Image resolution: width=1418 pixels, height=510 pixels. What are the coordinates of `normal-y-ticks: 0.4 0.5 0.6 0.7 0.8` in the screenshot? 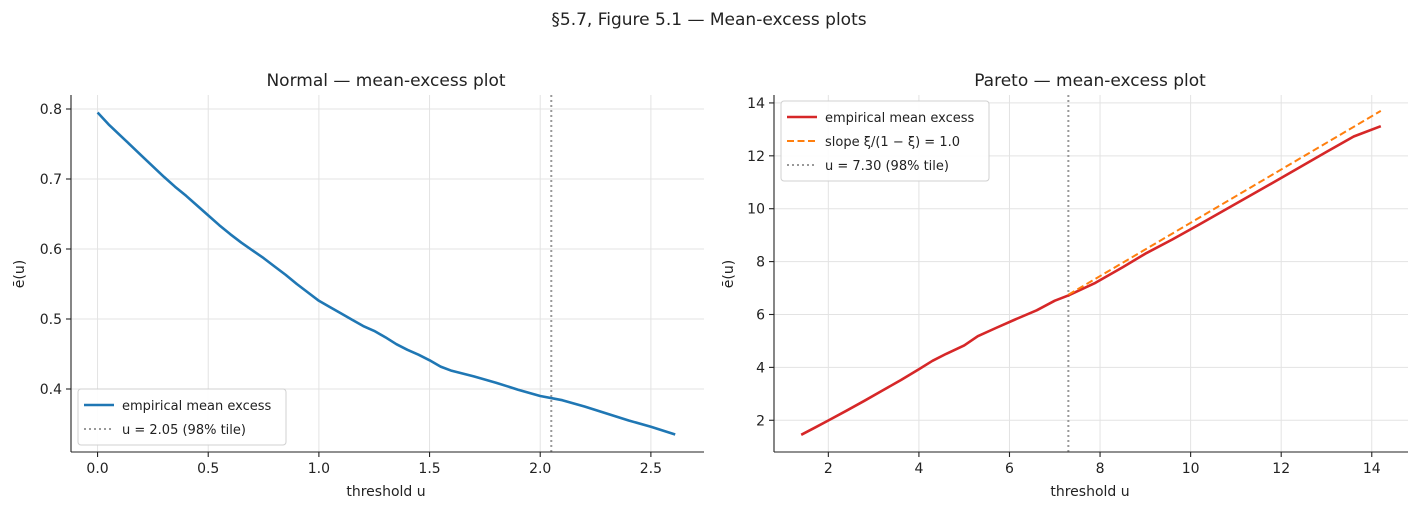 It's located at (55, 250).